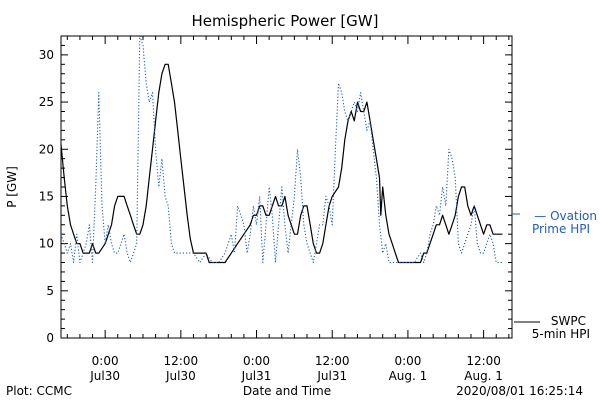  Describe the element at coordinates (561, 229) in the screenshot. I see `legend-ovation-line2: Prime HPI` at that location.